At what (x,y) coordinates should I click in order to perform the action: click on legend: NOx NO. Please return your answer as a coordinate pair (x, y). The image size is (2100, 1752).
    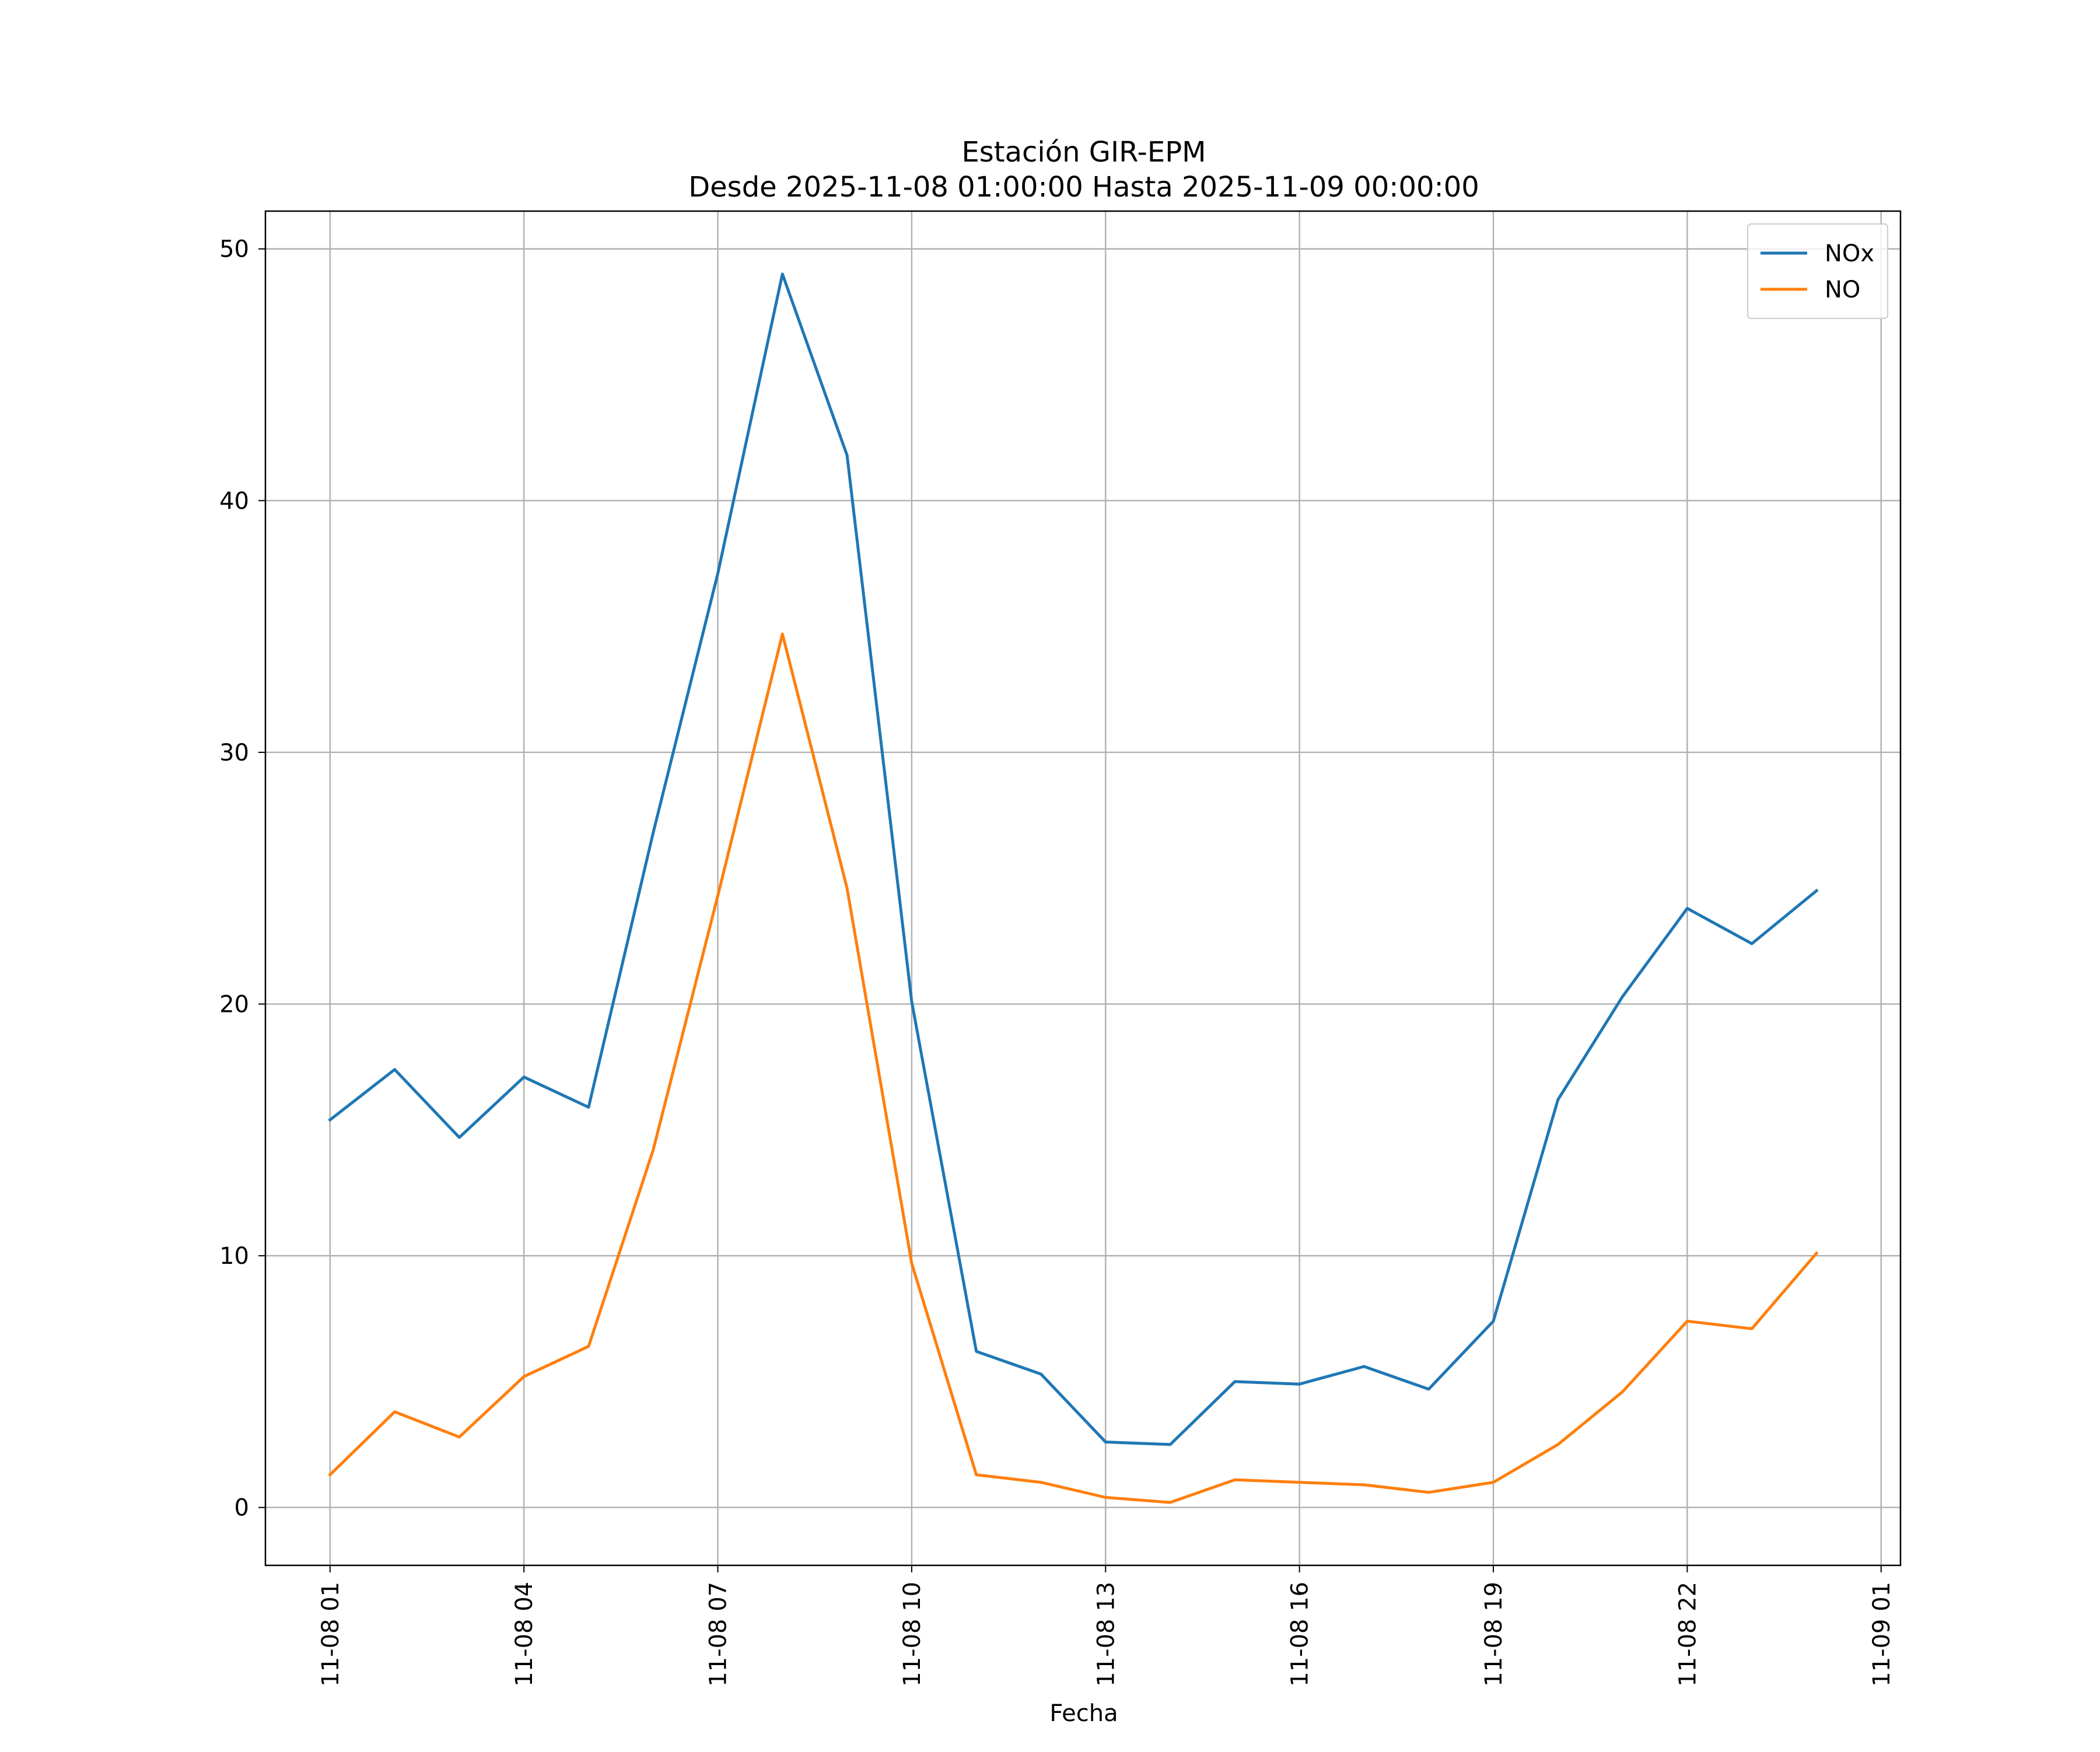
    Looking at the image, I should click on (1817, 271).